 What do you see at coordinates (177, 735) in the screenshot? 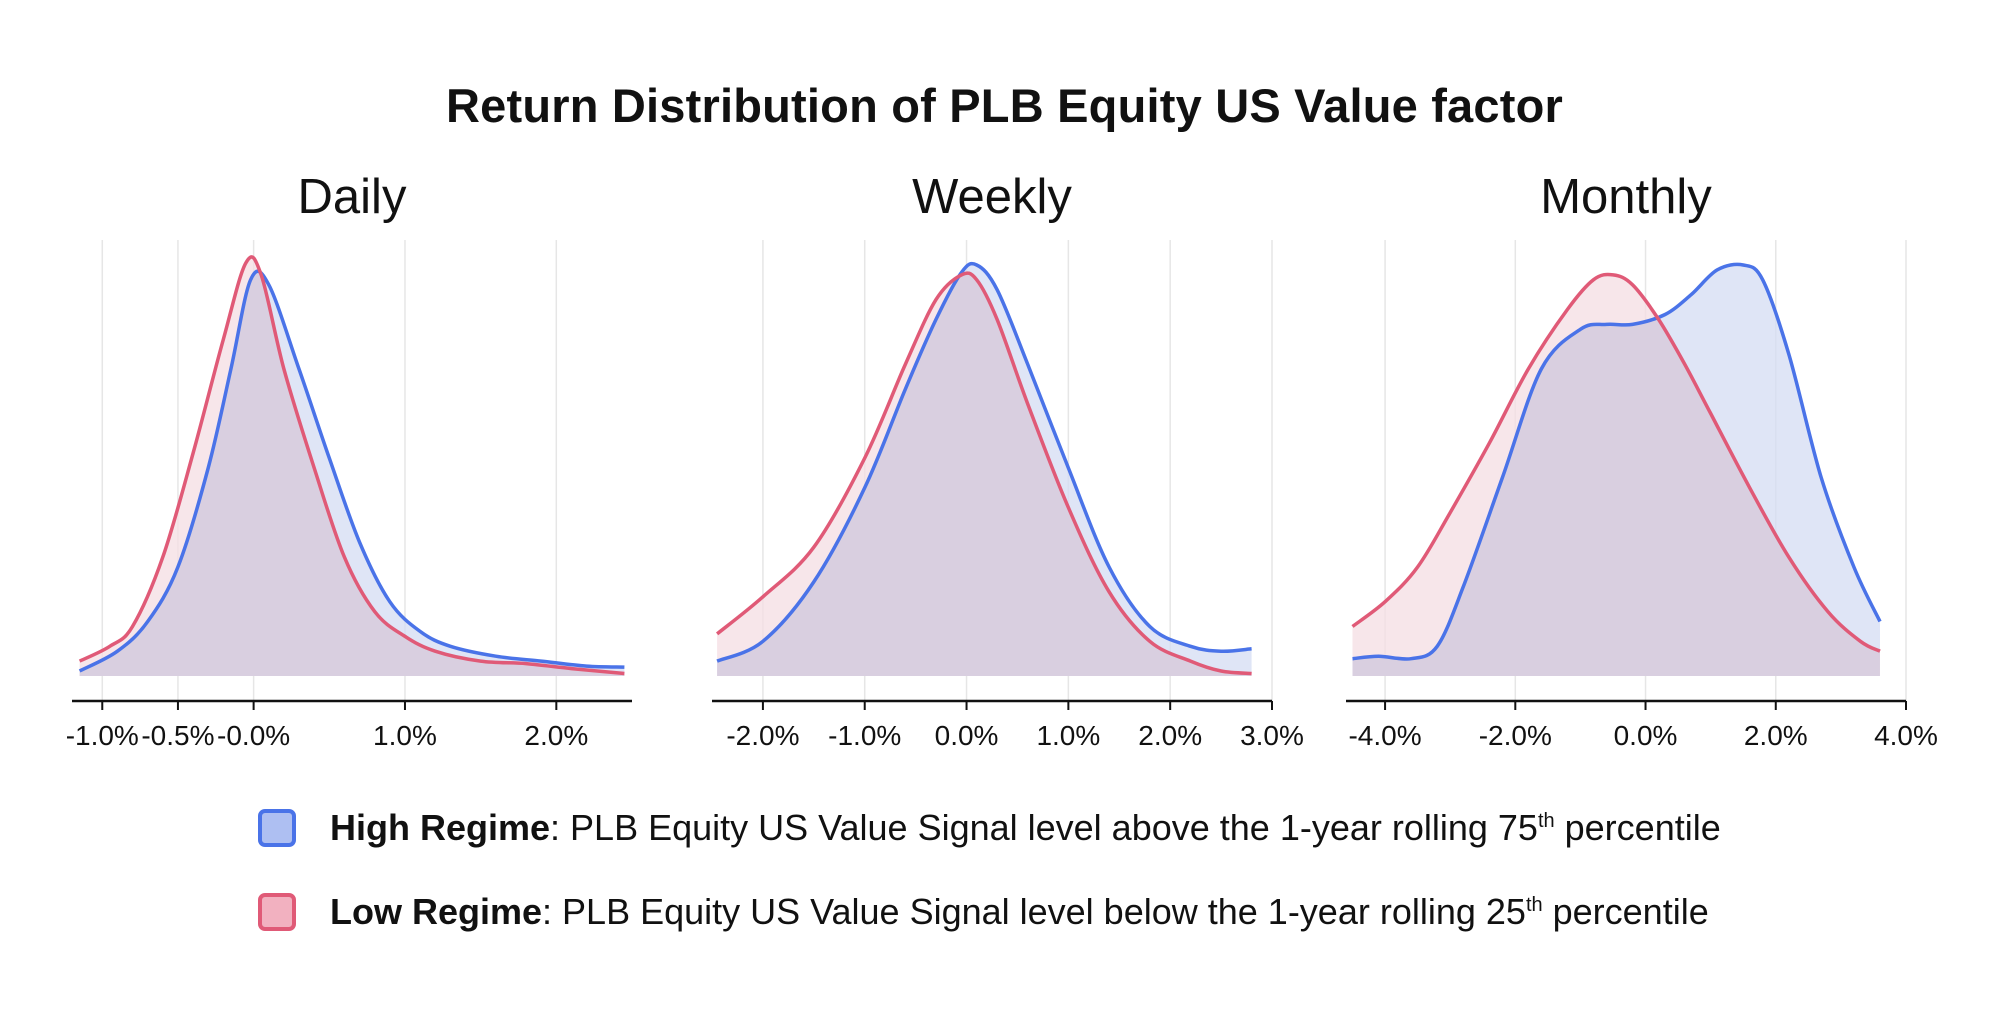
I see `x-tick-label: -0.5%` at bounding box center [177, 735].